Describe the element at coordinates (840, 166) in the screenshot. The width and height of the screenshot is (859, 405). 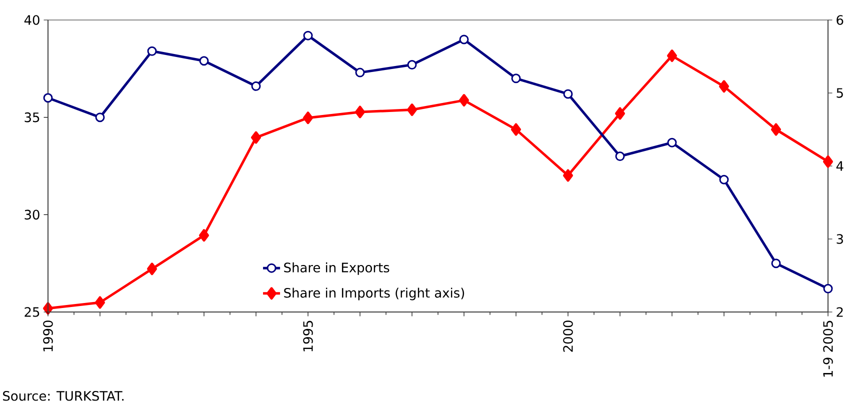
I see `y2-tick-label: 4` at that location.